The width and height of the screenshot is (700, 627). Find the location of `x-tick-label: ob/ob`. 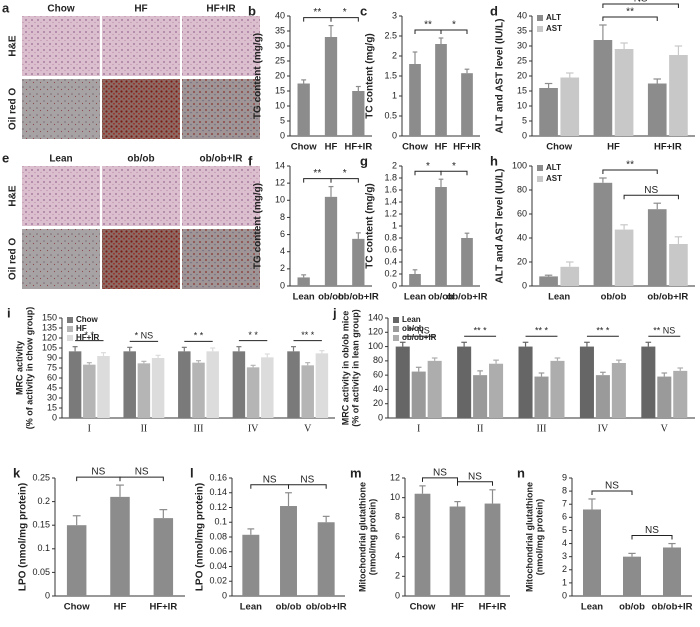

x-tick-label: ob/ob is located at coordinates (331, 297).